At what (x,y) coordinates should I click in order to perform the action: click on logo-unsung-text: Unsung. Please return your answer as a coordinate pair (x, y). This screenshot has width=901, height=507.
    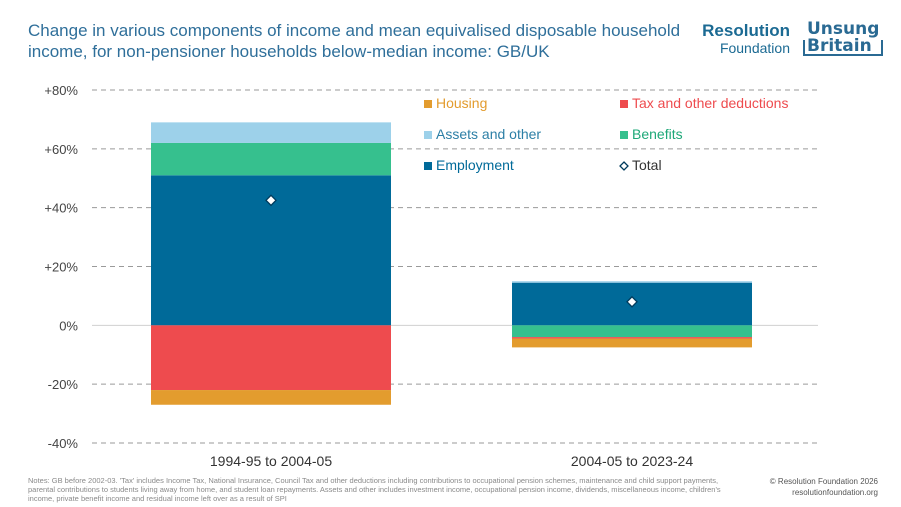
    Looking at the image, I should click on (843, 29).